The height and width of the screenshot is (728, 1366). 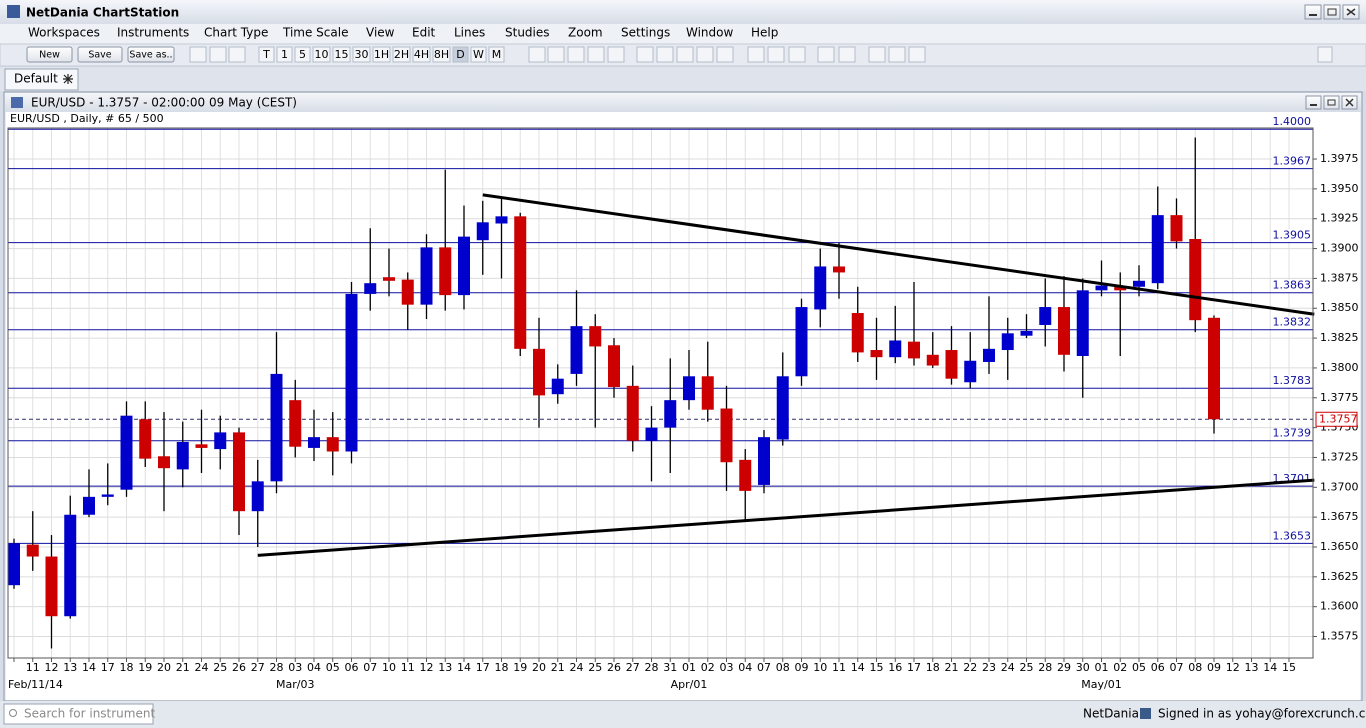 What do you see at coordinates (585, 33) in the screenshot?
I see `menu-item: Zoom` at bounding box center [585, 33].